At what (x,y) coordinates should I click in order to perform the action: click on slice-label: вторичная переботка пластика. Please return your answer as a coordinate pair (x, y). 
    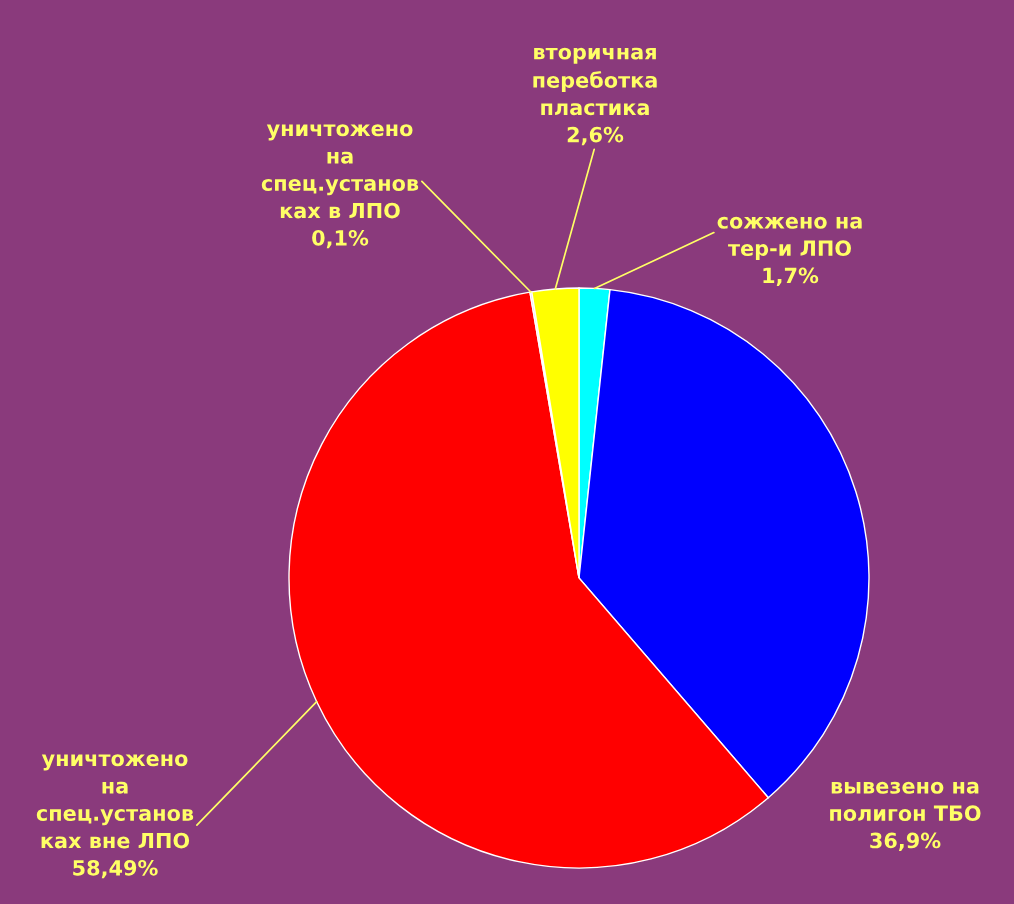
    Looking at the image, I should click on (595, 81).